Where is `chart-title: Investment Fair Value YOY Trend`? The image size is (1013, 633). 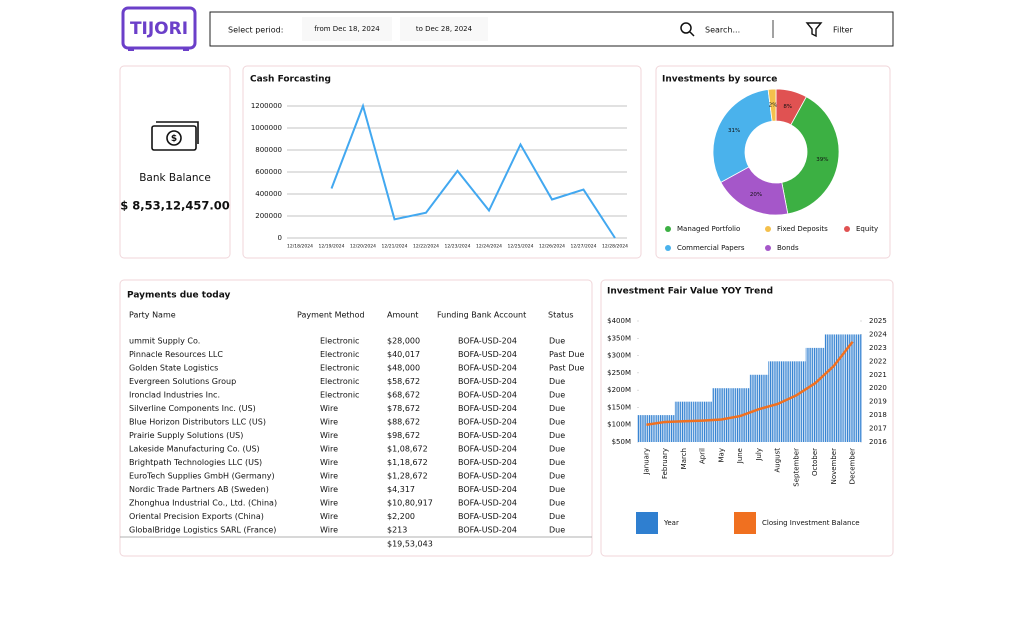 chart-title: Investment Fair Value YOY Trend is located at coordinates (690, 292).